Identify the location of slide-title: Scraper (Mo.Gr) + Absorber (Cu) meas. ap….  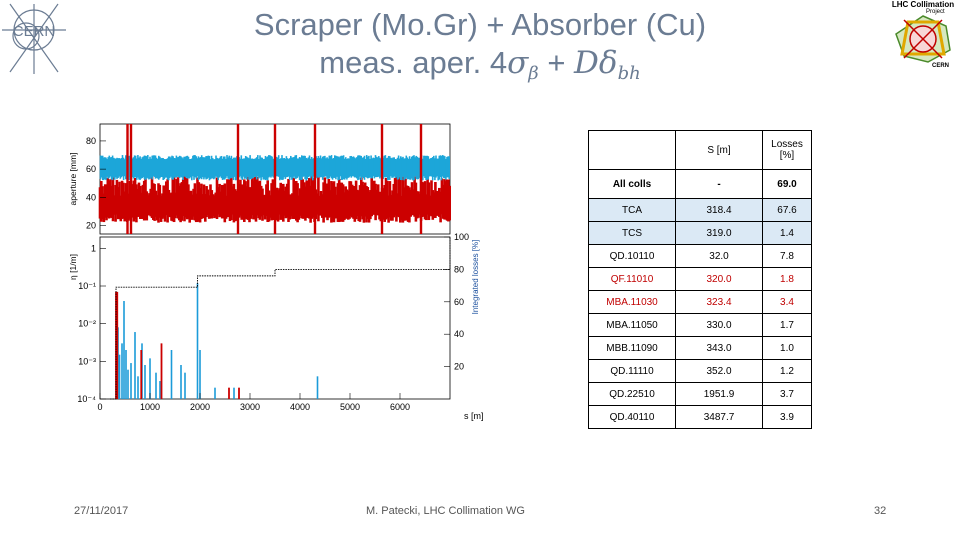
(480, 49).